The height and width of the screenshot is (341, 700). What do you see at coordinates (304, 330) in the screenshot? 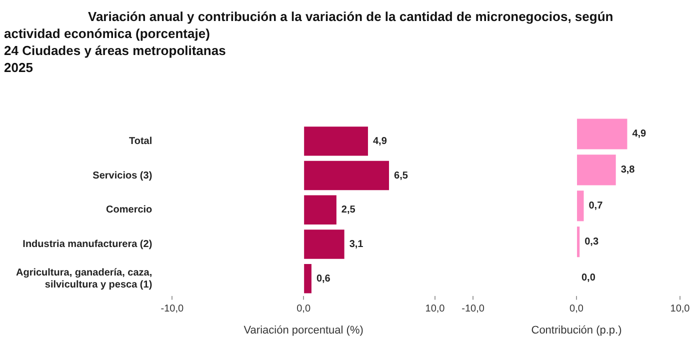
I see `x-axis-title: Variación porcentual (%)` at bounding box center [304, 330].